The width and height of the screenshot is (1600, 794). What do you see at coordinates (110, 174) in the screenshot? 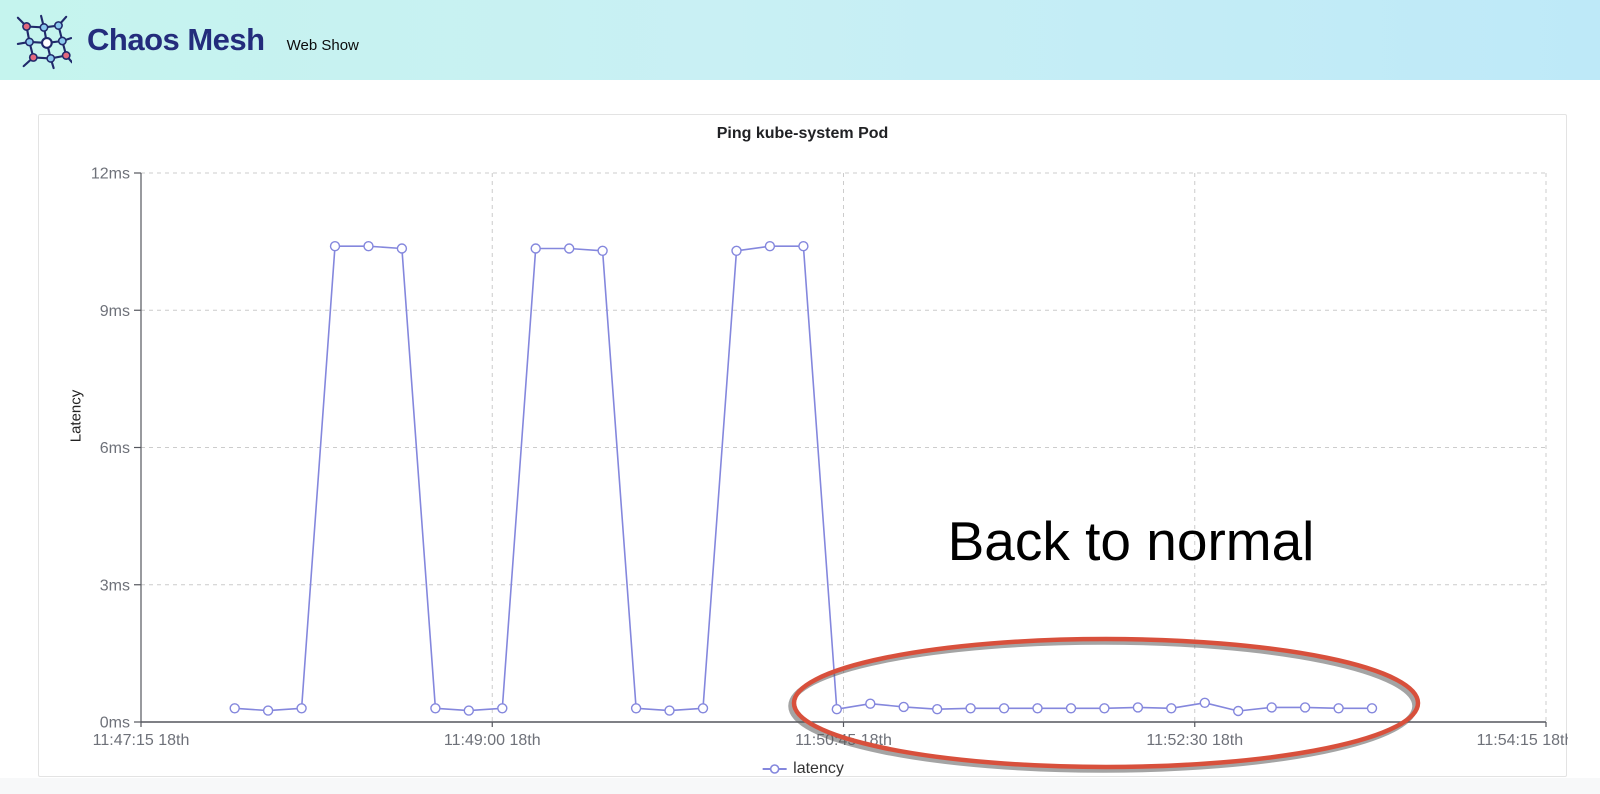
I see `svg-text: 12ms` at bounding box center [110, 174].